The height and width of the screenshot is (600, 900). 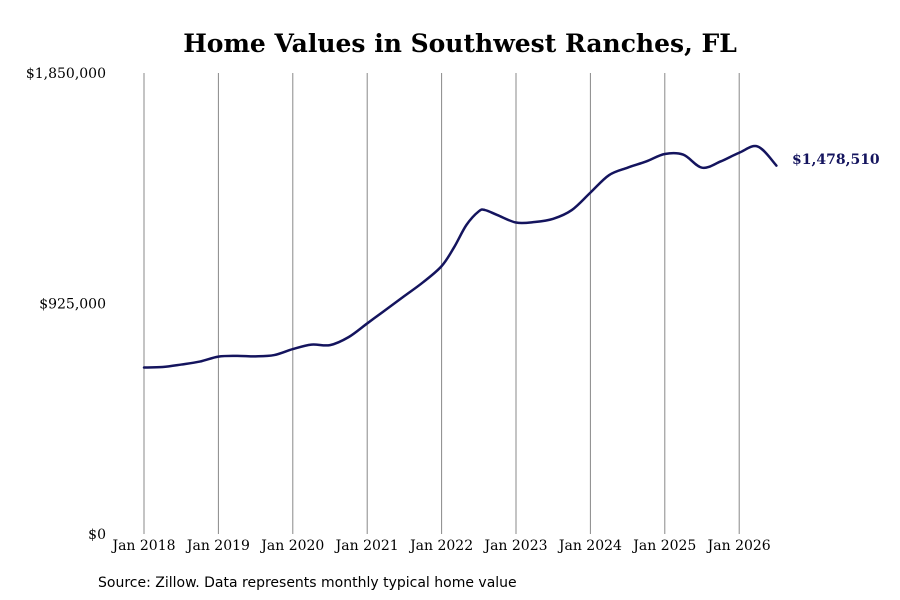 What do you see at coordinates (738, 546) in the screenshot?
I see `x-tick-label: Jan 2026` at bounding box center [738, 546].